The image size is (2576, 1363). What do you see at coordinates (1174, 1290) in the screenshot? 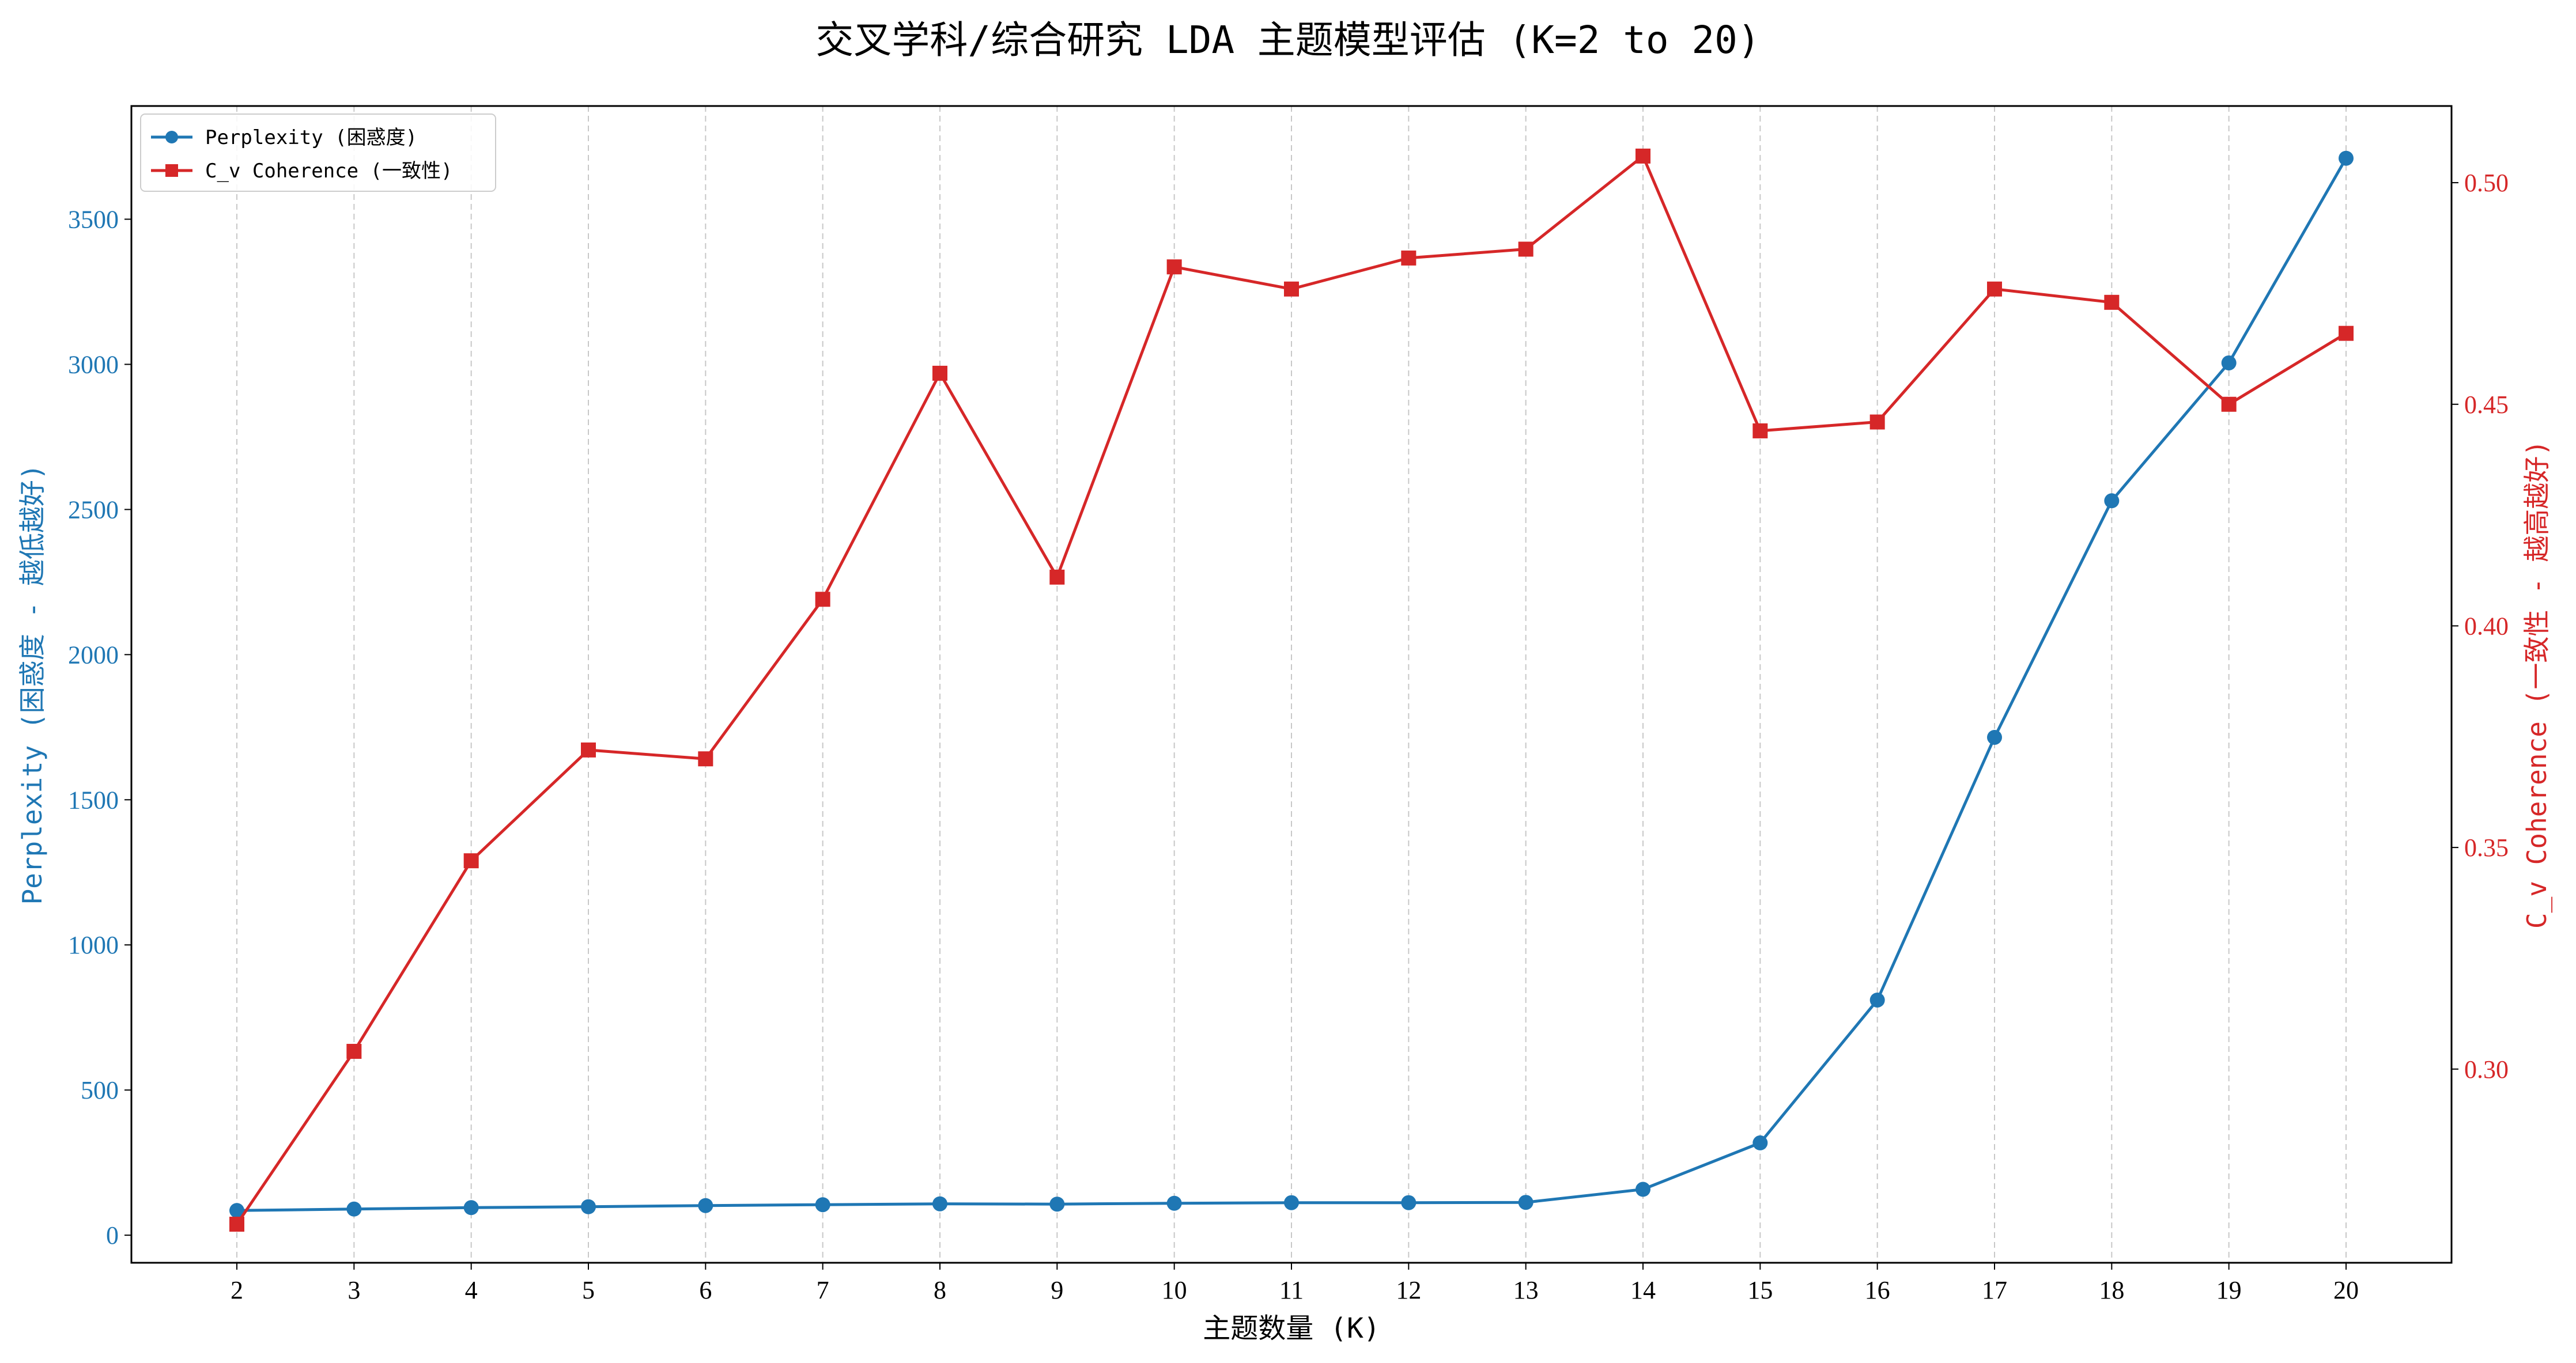
I see `x-tick-label: 10` at bounding box center [1174, 1290].